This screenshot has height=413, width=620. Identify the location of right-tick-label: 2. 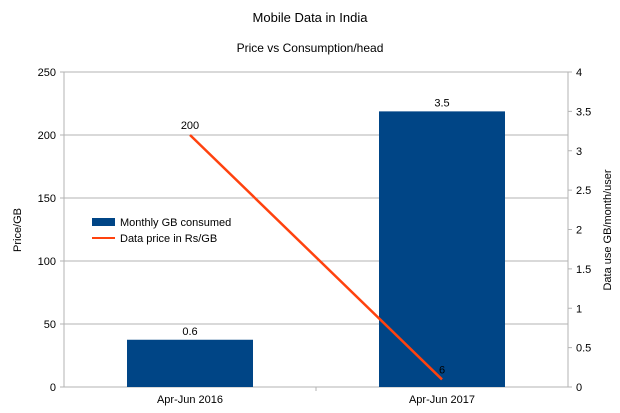
(579, 231).